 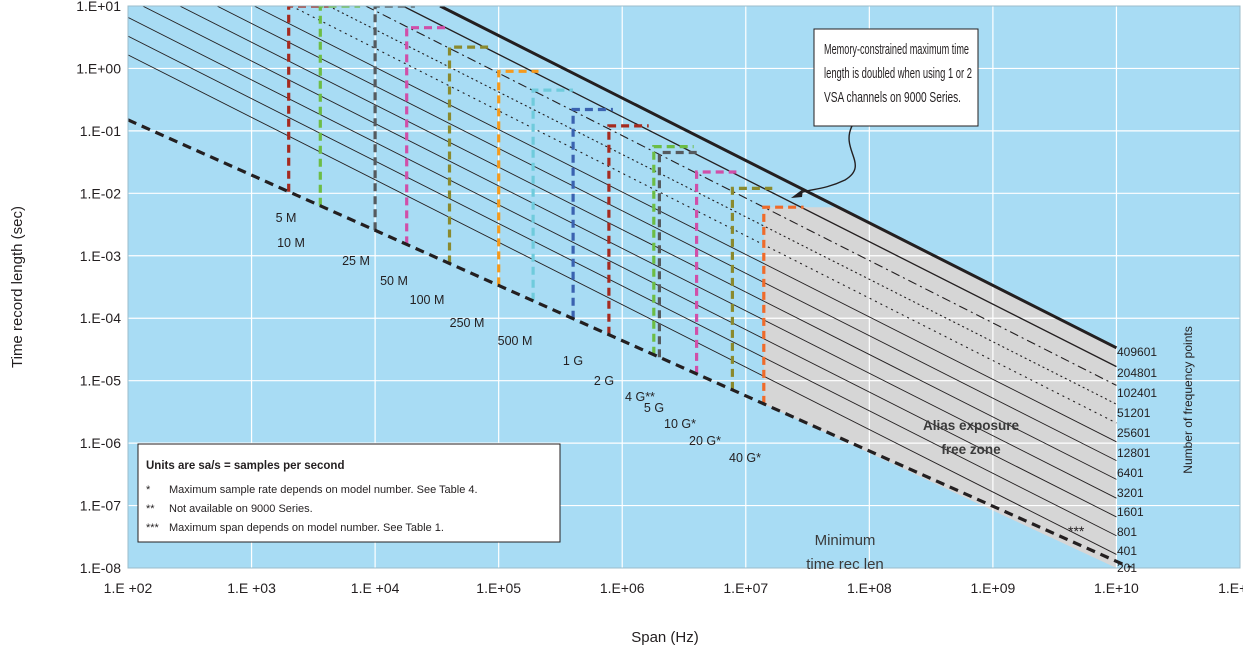 What do you see at coordinates (1127, 551) in the screenshot?
I see `frequency-point-label: 401` at bounding box center [1127, 551].